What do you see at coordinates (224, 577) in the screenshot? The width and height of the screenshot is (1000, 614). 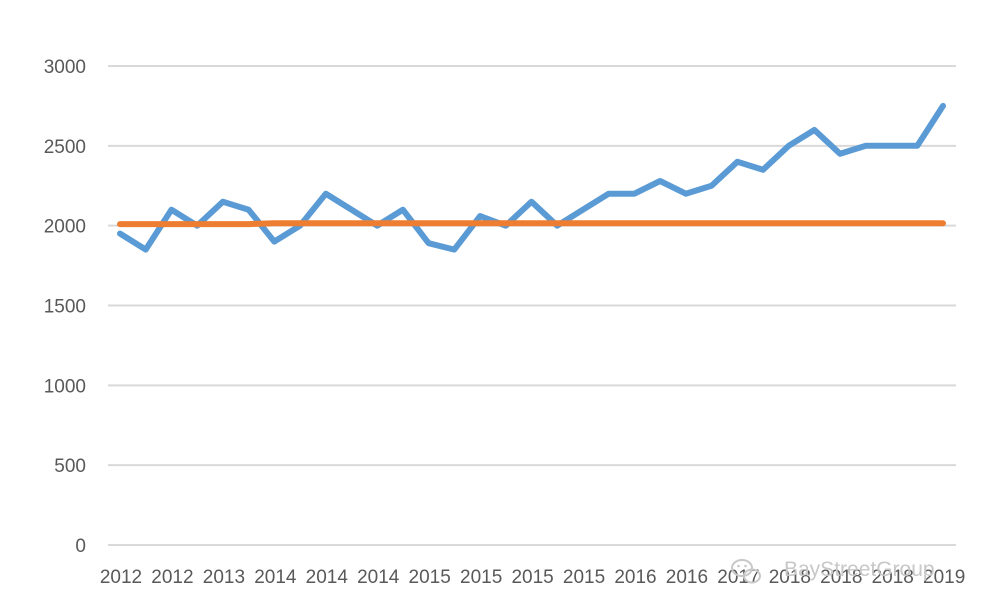 I see `x-tick-label: 2013` at bounding box center [224, 577].